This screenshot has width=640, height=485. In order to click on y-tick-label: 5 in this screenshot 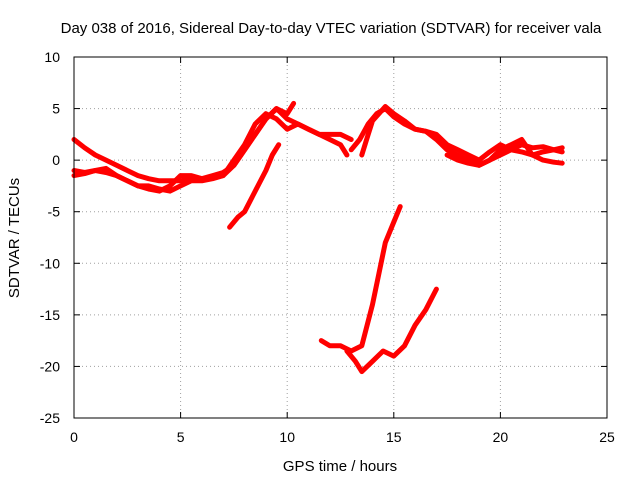, I will do `click(56, 109)`.